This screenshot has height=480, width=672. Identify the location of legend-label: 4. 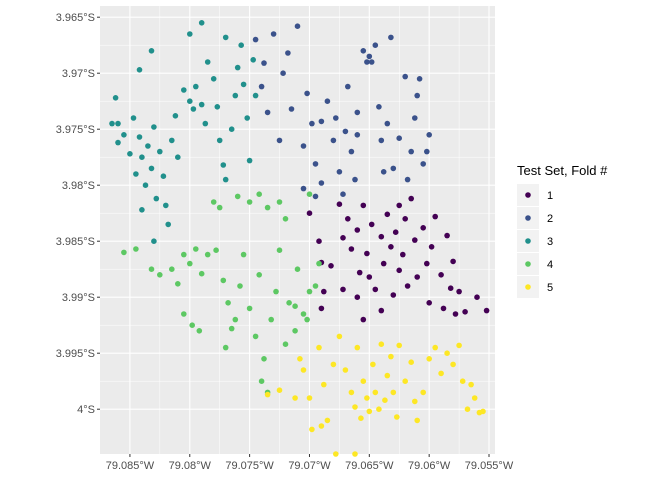
(550, 265).